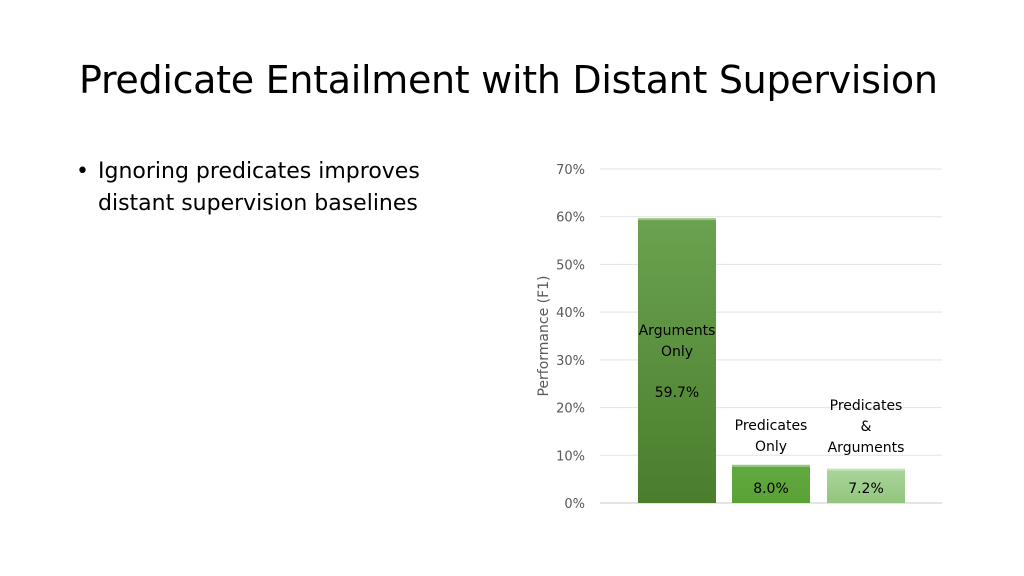 The width and height of the screenshot is (1024, 576). What do you see at coordinates (570, 265) in the screenshot?
I see `y-tick-label: 50%` at bounding box center [570, 265].